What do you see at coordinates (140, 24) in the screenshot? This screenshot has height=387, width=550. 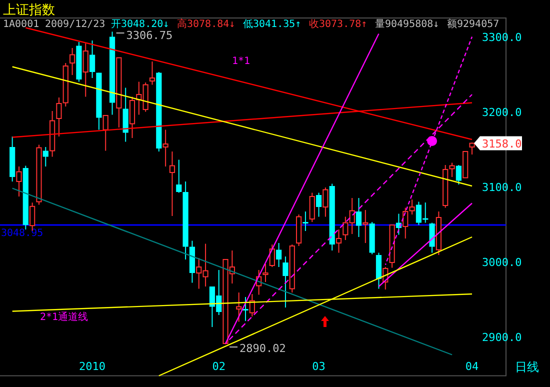 I see `annotation: 开3048.20↓` at bounding box center [140, 24].